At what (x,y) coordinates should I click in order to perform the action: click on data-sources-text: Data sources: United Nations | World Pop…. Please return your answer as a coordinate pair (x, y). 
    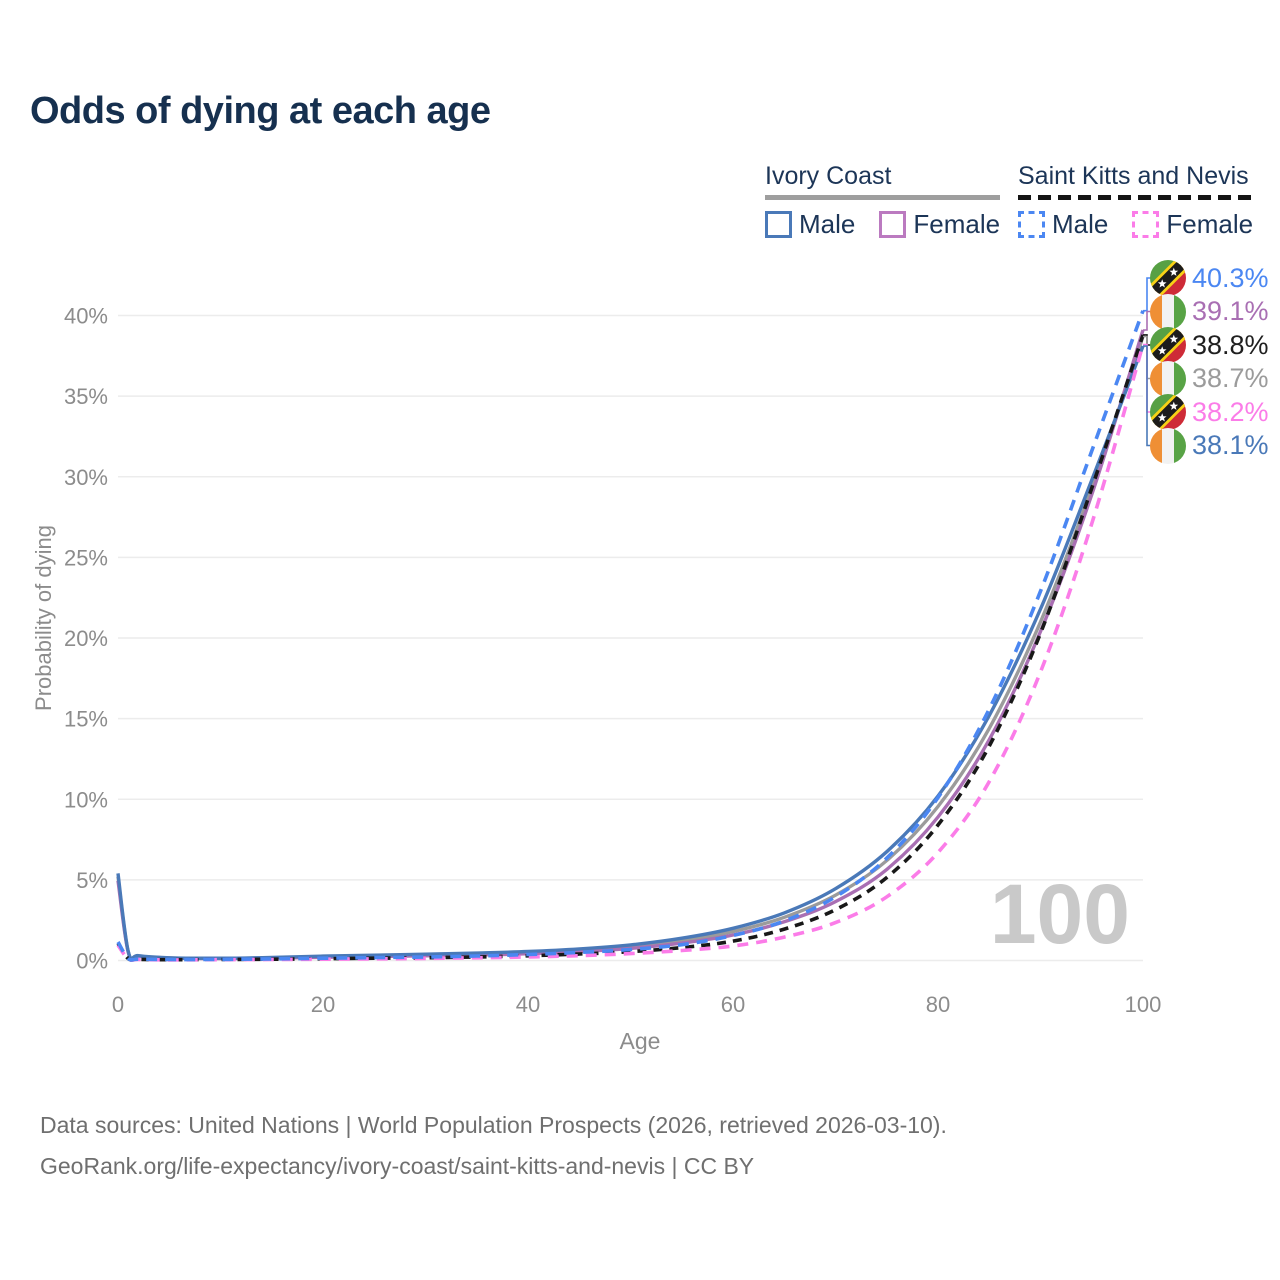
    Looking at the image, I should click on (493, 1125).